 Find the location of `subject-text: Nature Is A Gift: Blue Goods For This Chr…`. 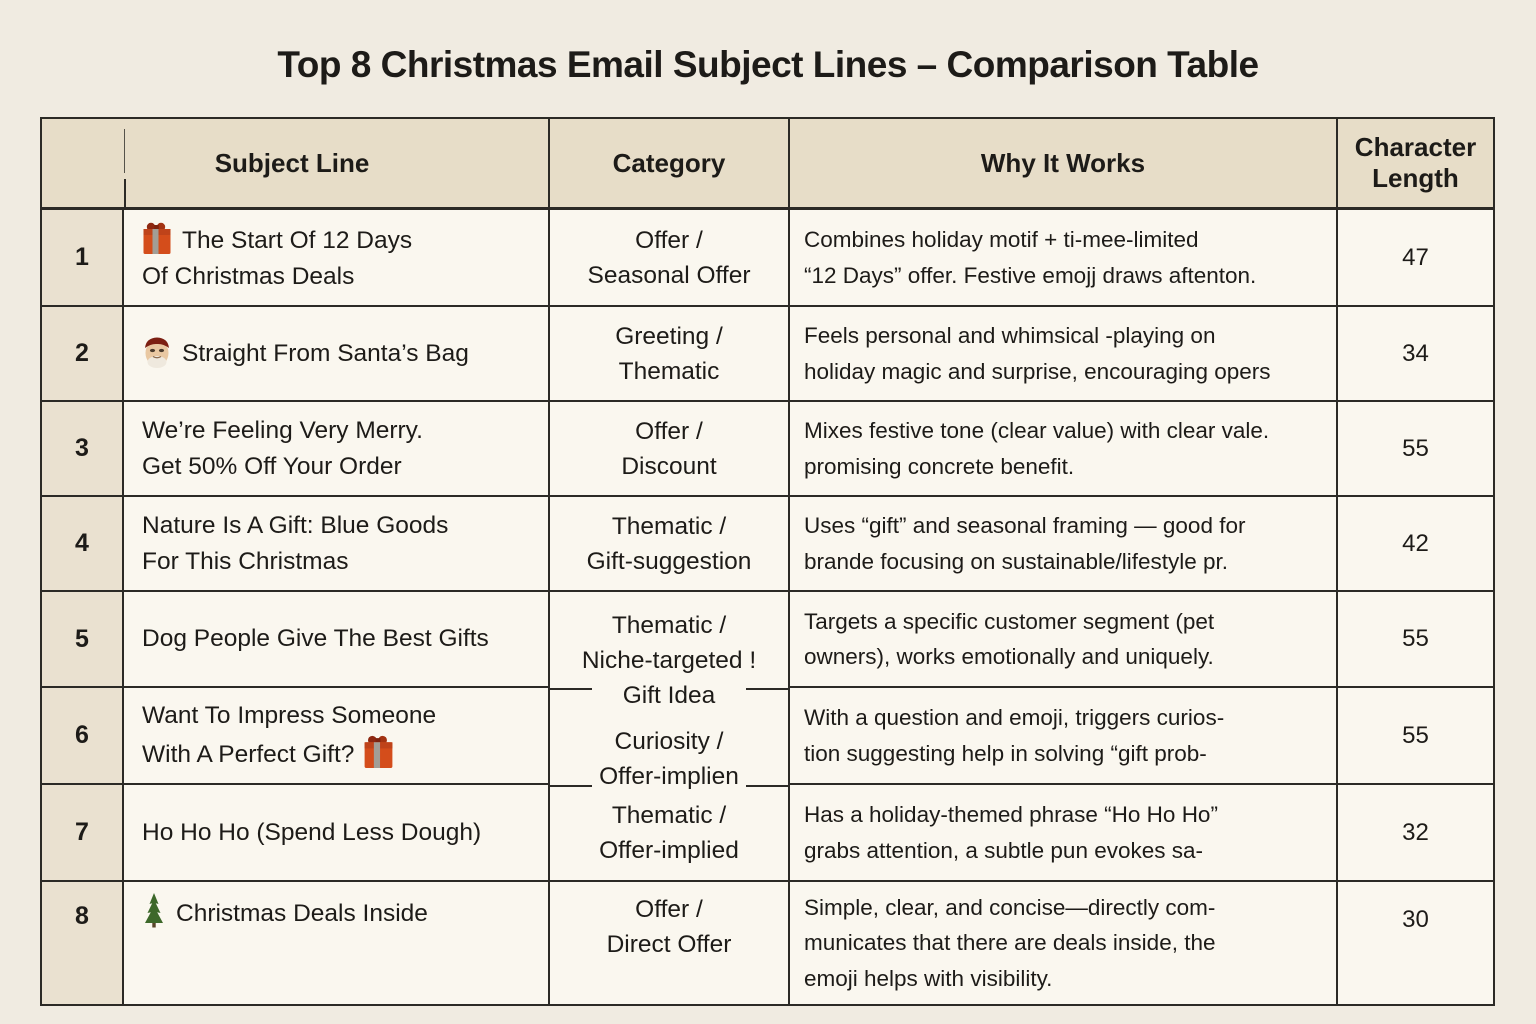

subject-text: Nature Is A Gift: Blue Goods For This Chr… is located at coordinates (342, 544).